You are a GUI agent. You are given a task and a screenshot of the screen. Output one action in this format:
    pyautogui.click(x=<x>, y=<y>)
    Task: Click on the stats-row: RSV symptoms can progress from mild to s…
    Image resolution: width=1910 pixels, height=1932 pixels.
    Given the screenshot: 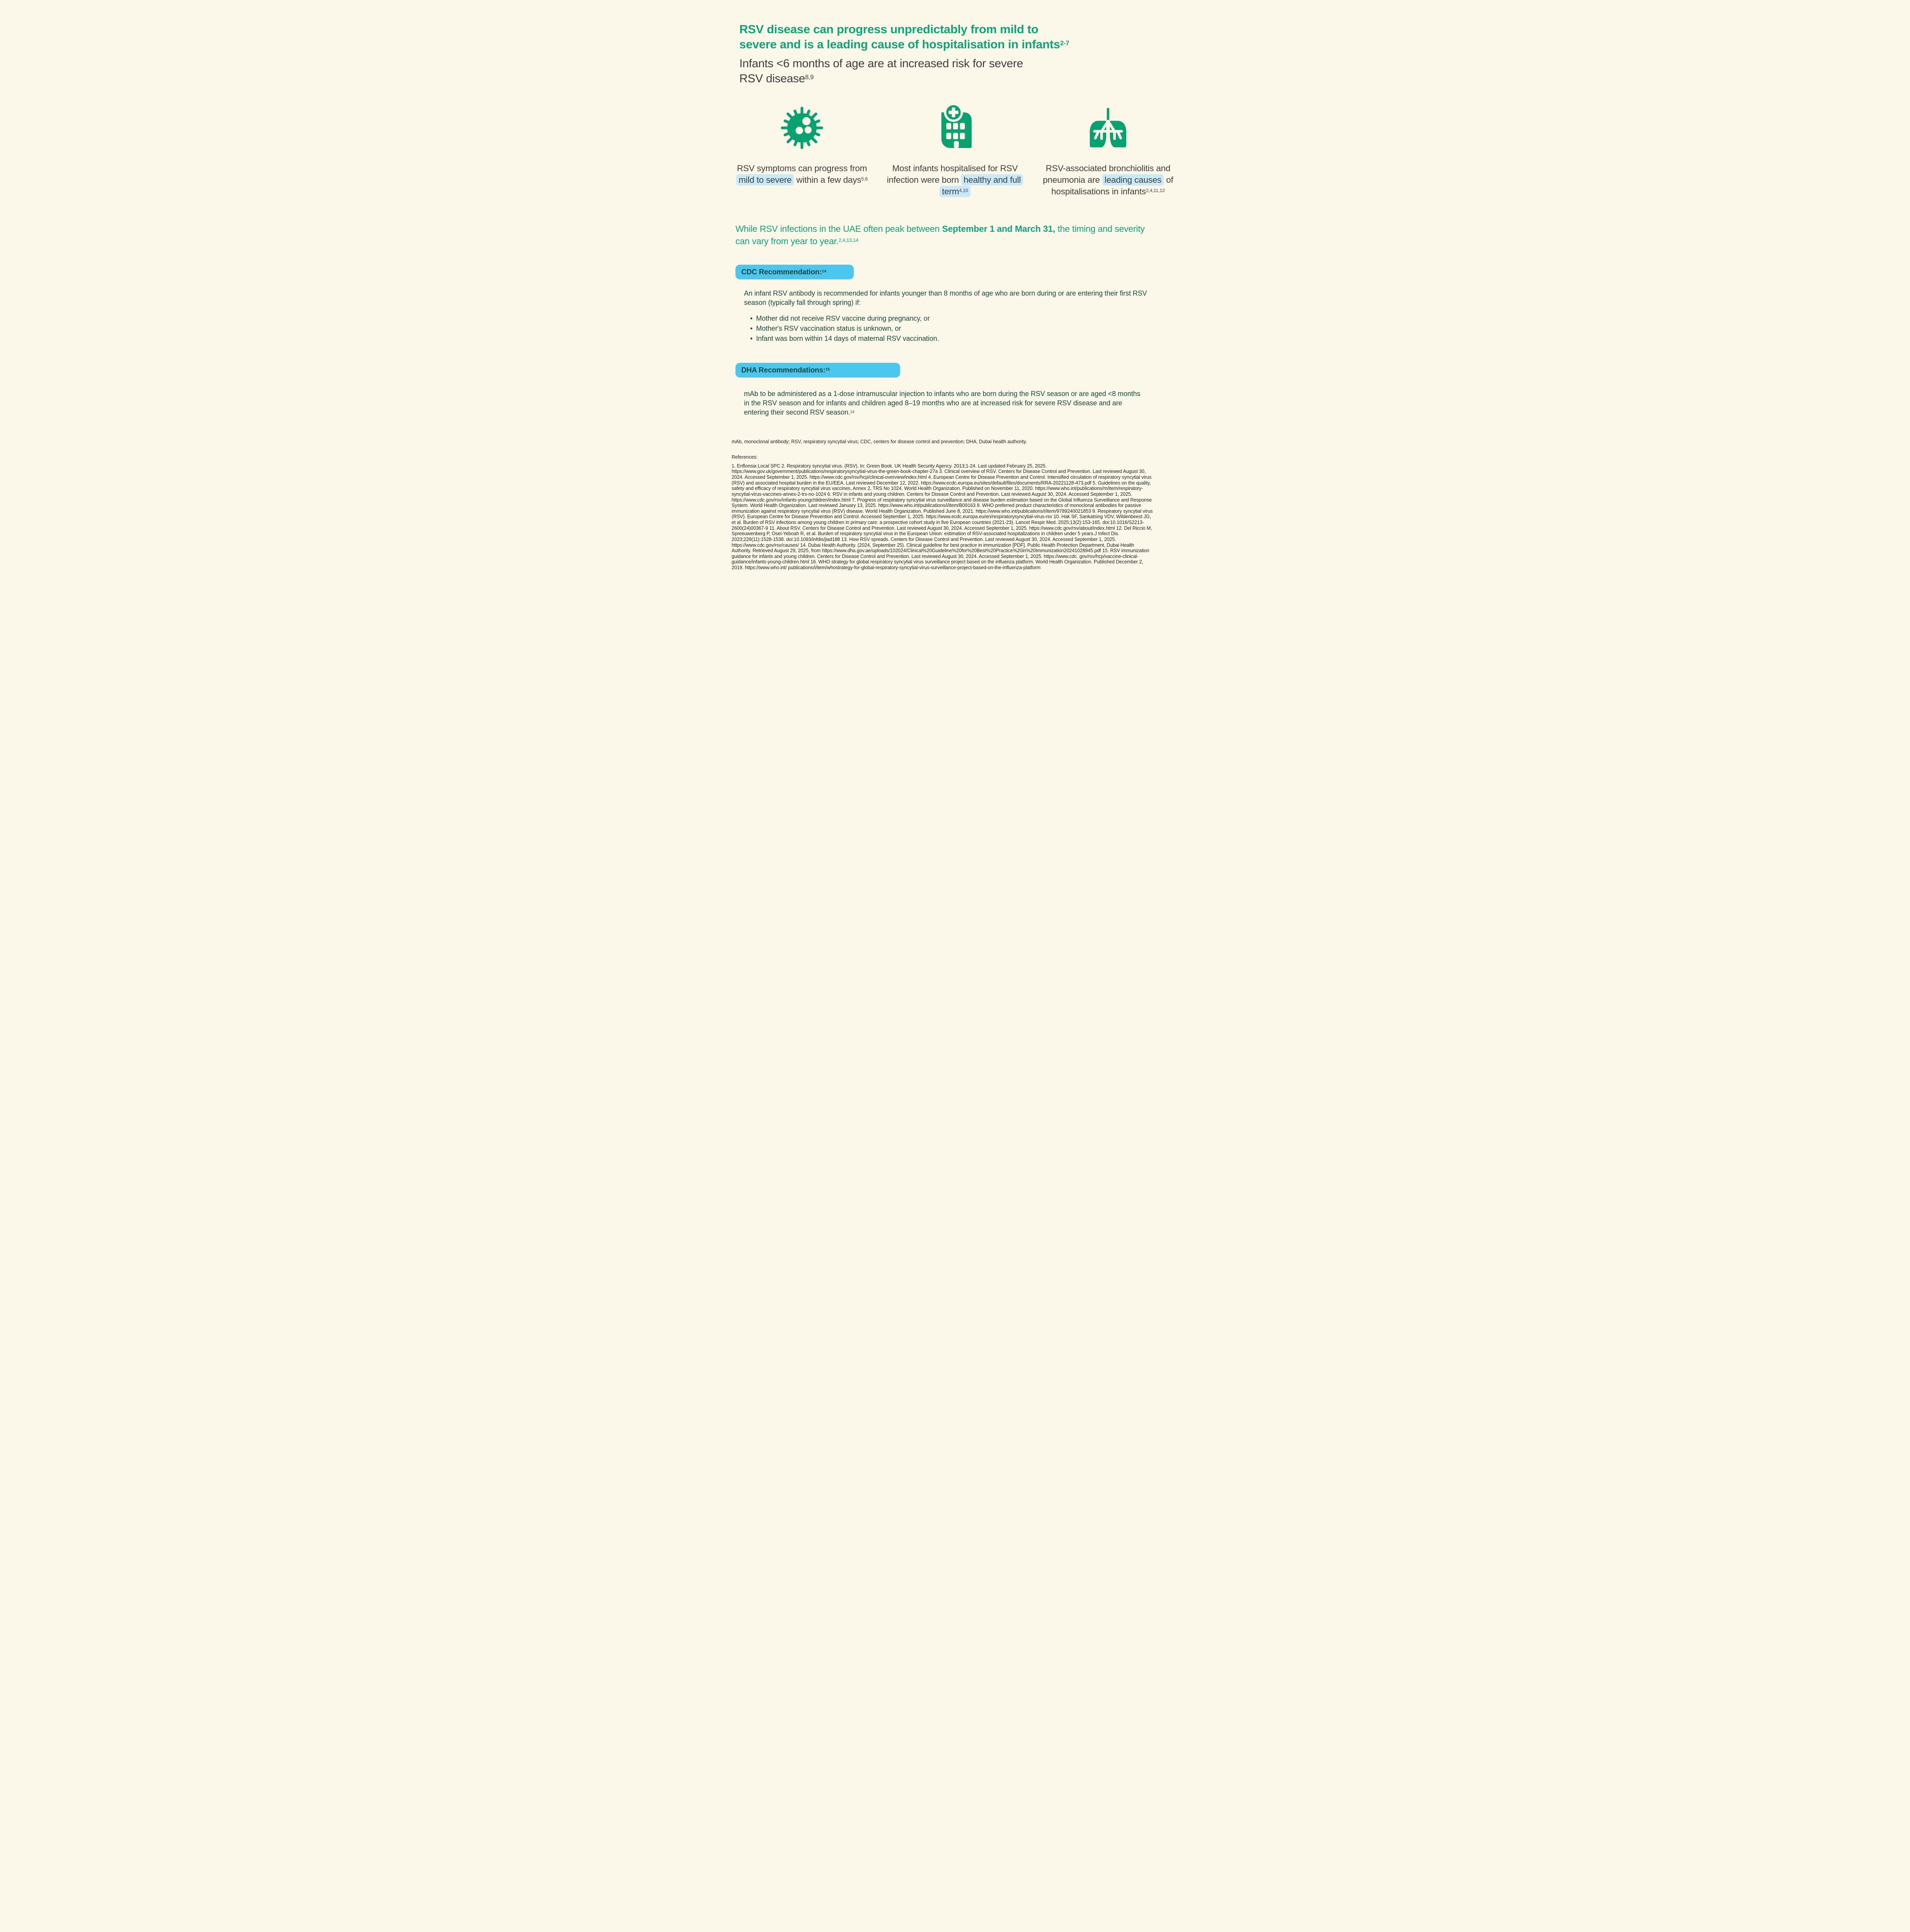 What is the action you would take?
    pyautogui.click(x=955, y=151)
    